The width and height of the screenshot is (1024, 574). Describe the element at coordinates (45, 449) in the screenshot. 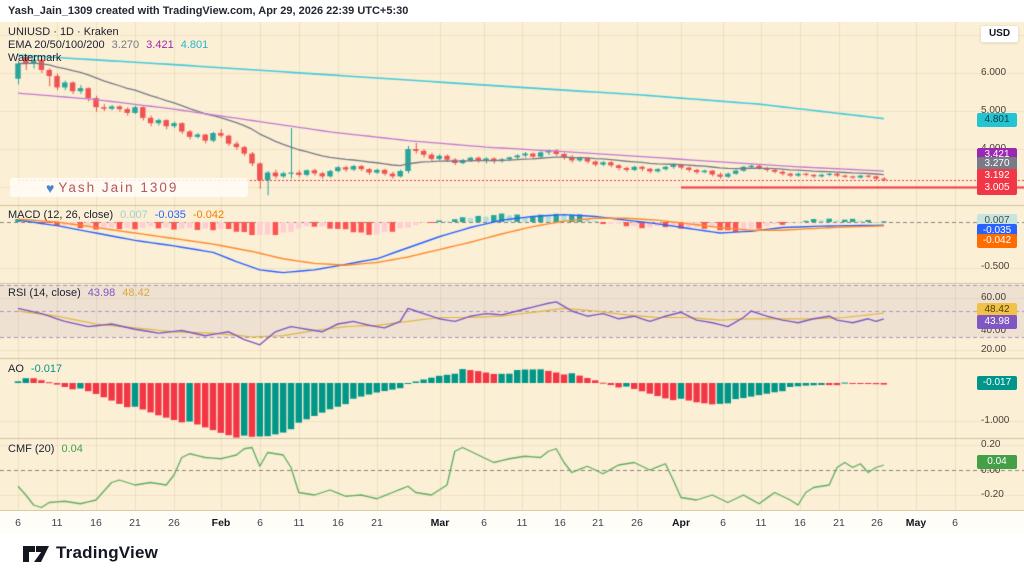

I see `cmf-pane-legend: CMF (20) 0.04` at that location.